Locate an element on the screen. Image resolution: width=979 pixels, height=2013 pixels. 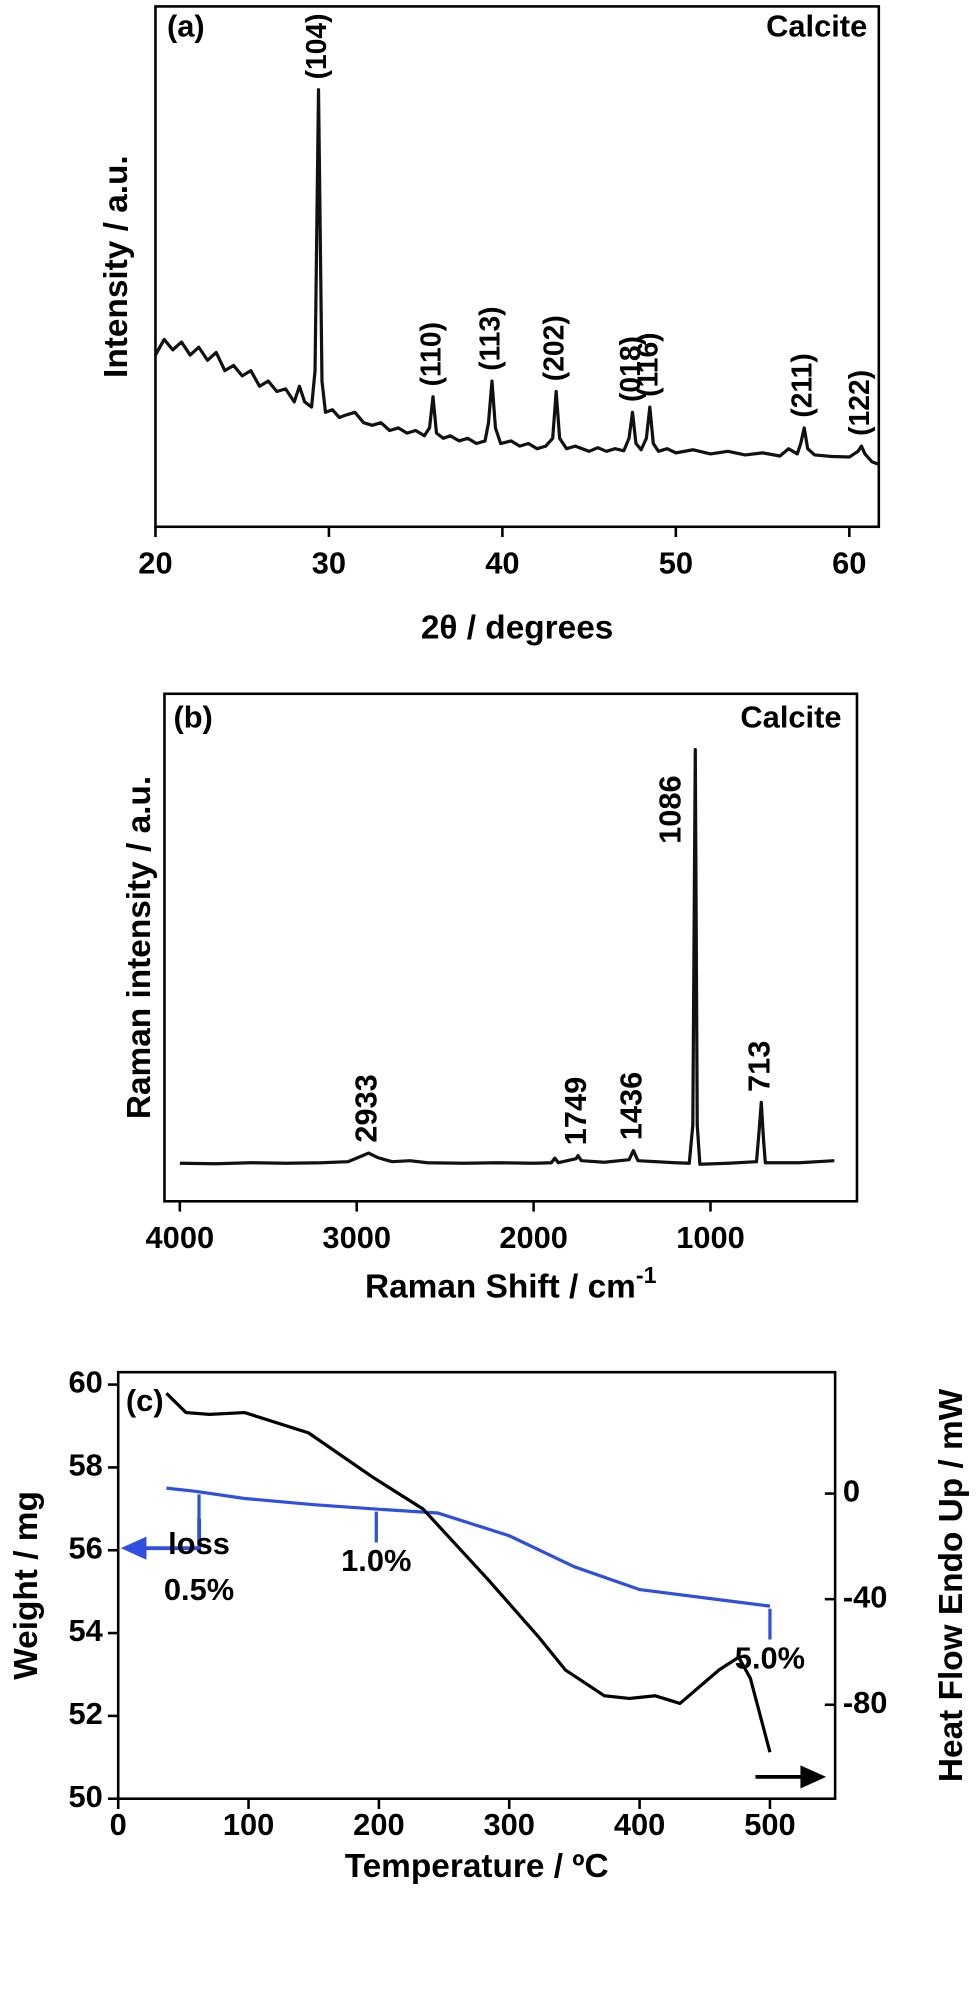
x-tick-label: 1000 is located at coordinates (710, 1237).